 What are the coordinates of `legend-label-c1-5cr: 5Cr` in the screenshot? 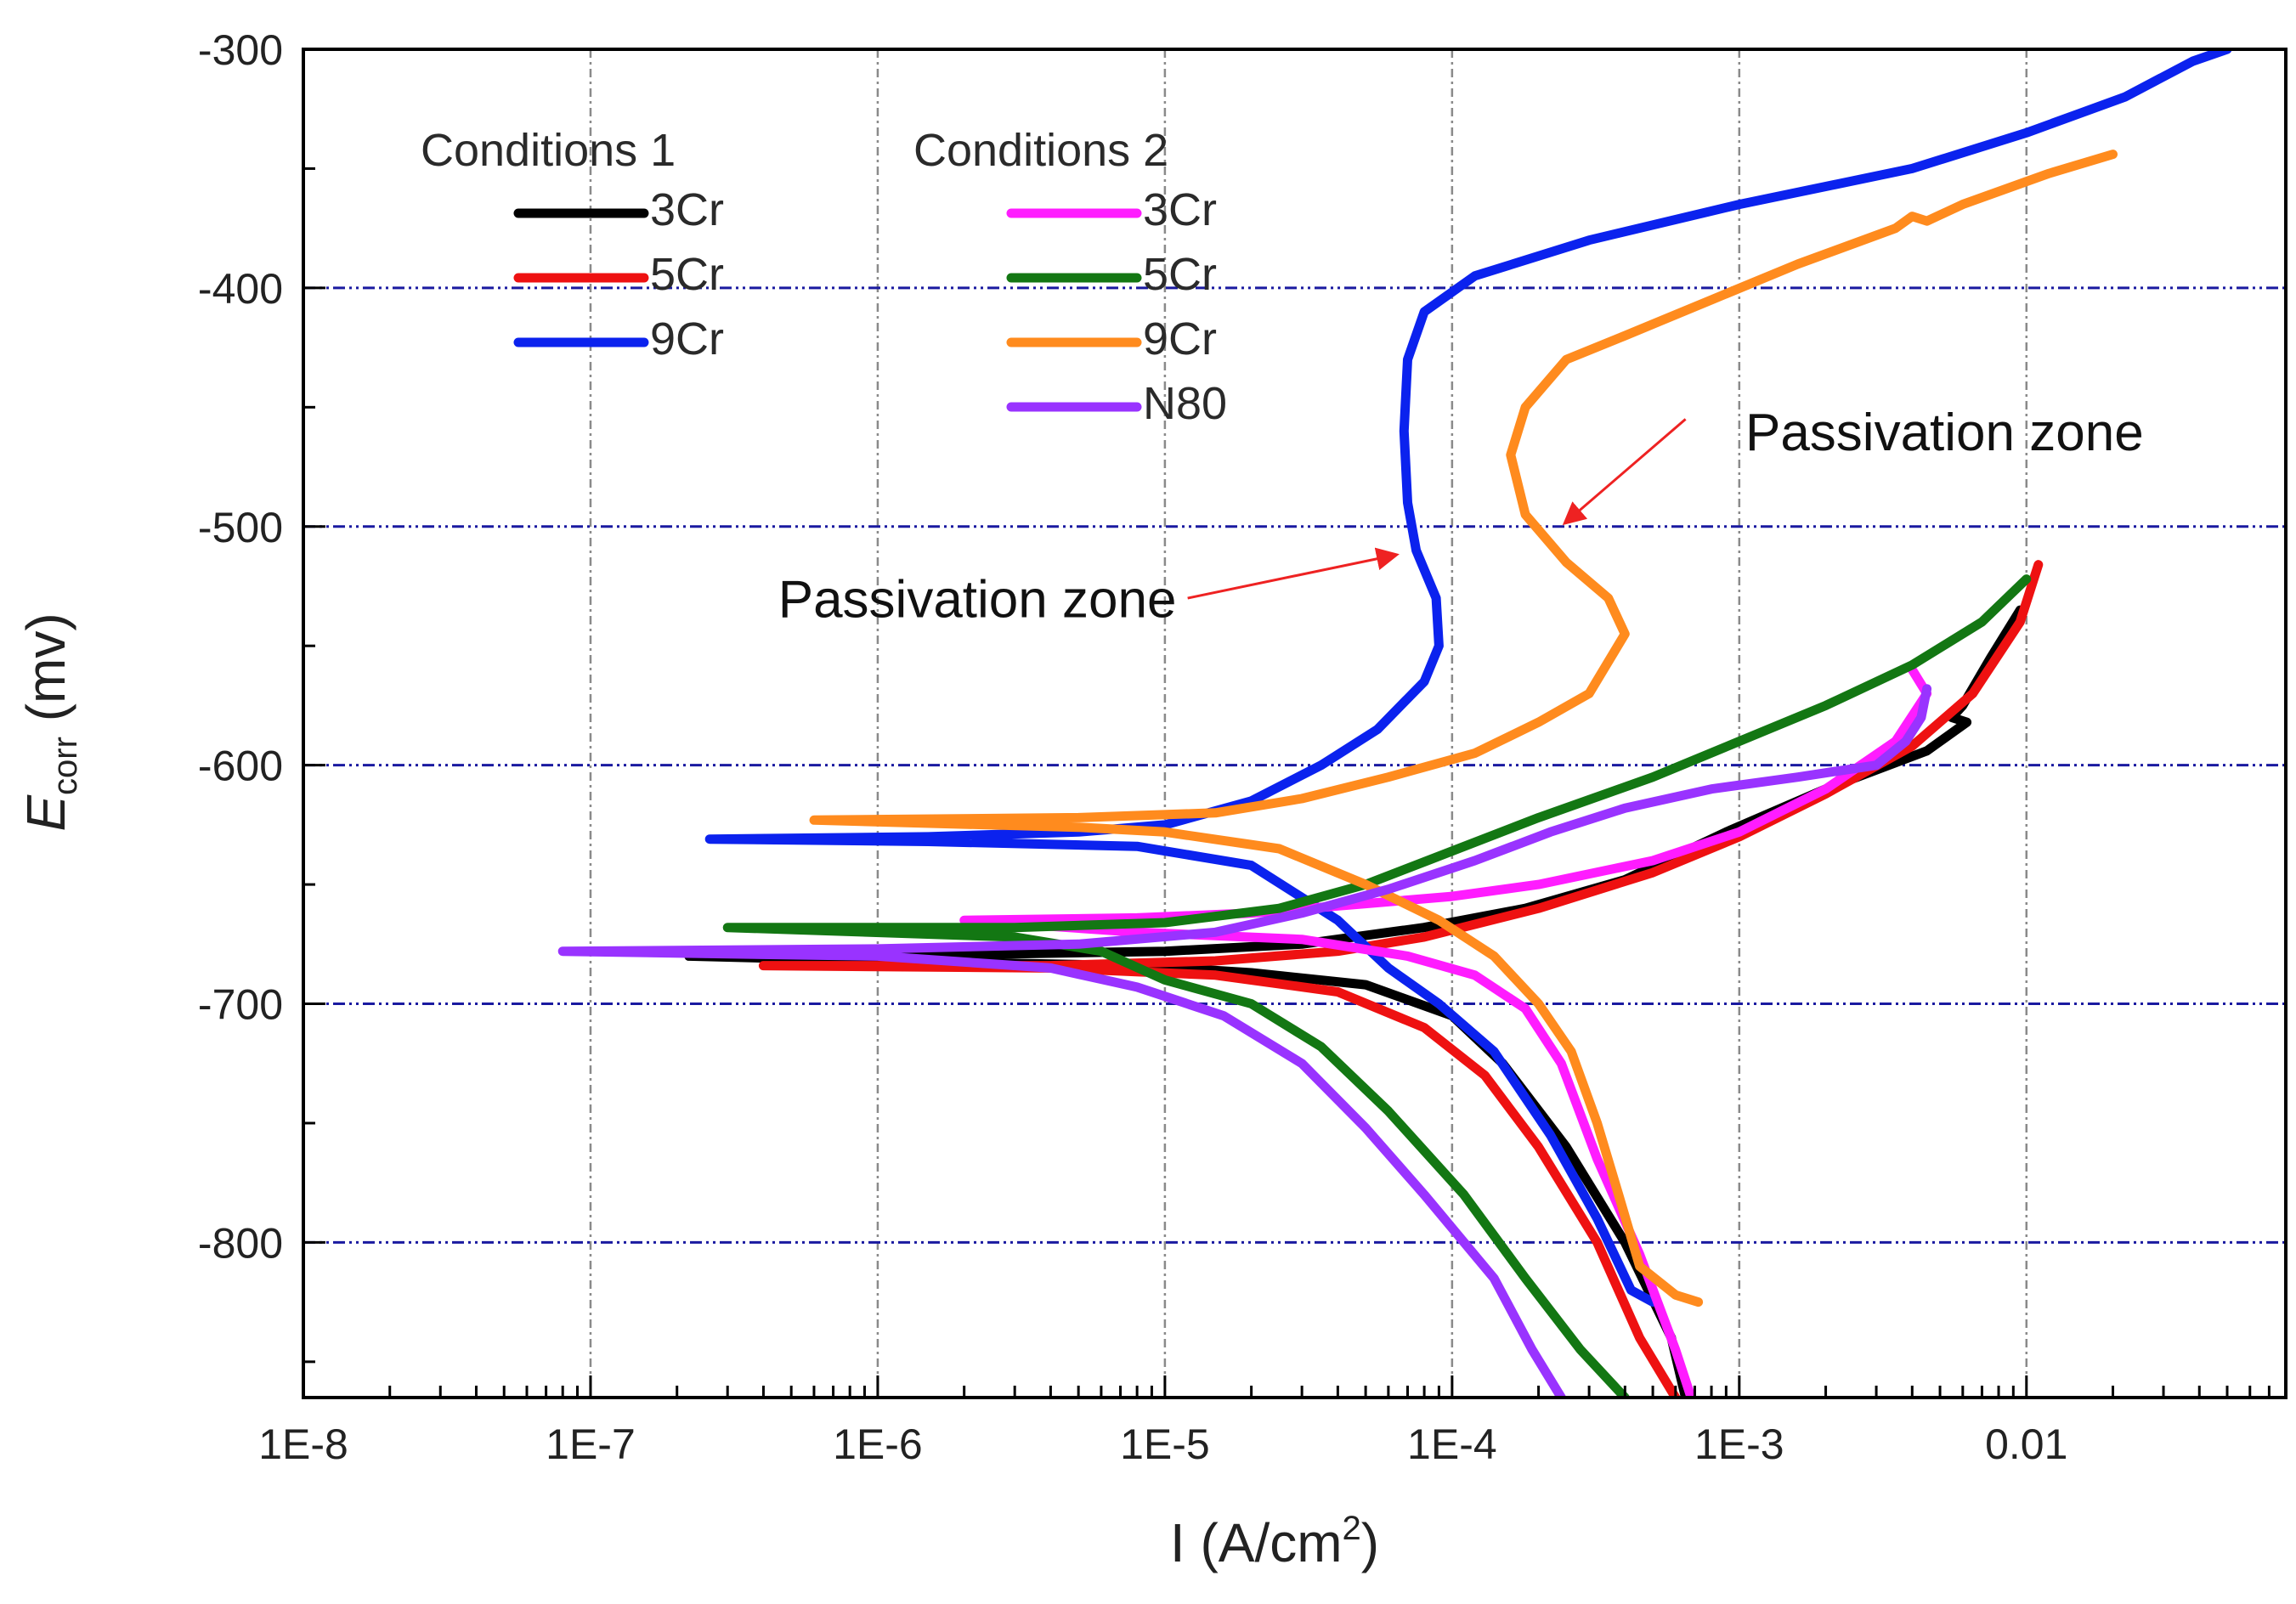 It's located at (687, 274).